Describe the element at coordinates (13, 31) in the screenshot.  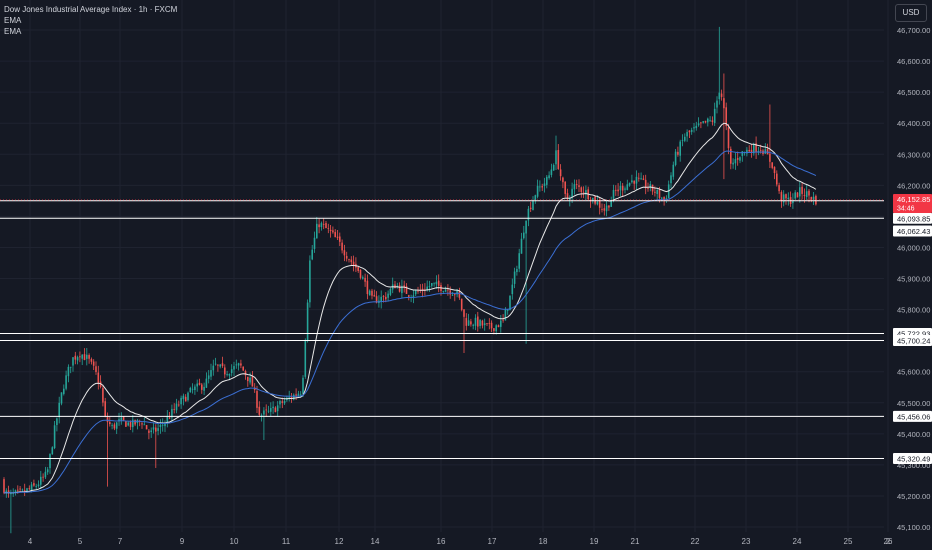
I see `legend-ema-2: EMA` at that location.